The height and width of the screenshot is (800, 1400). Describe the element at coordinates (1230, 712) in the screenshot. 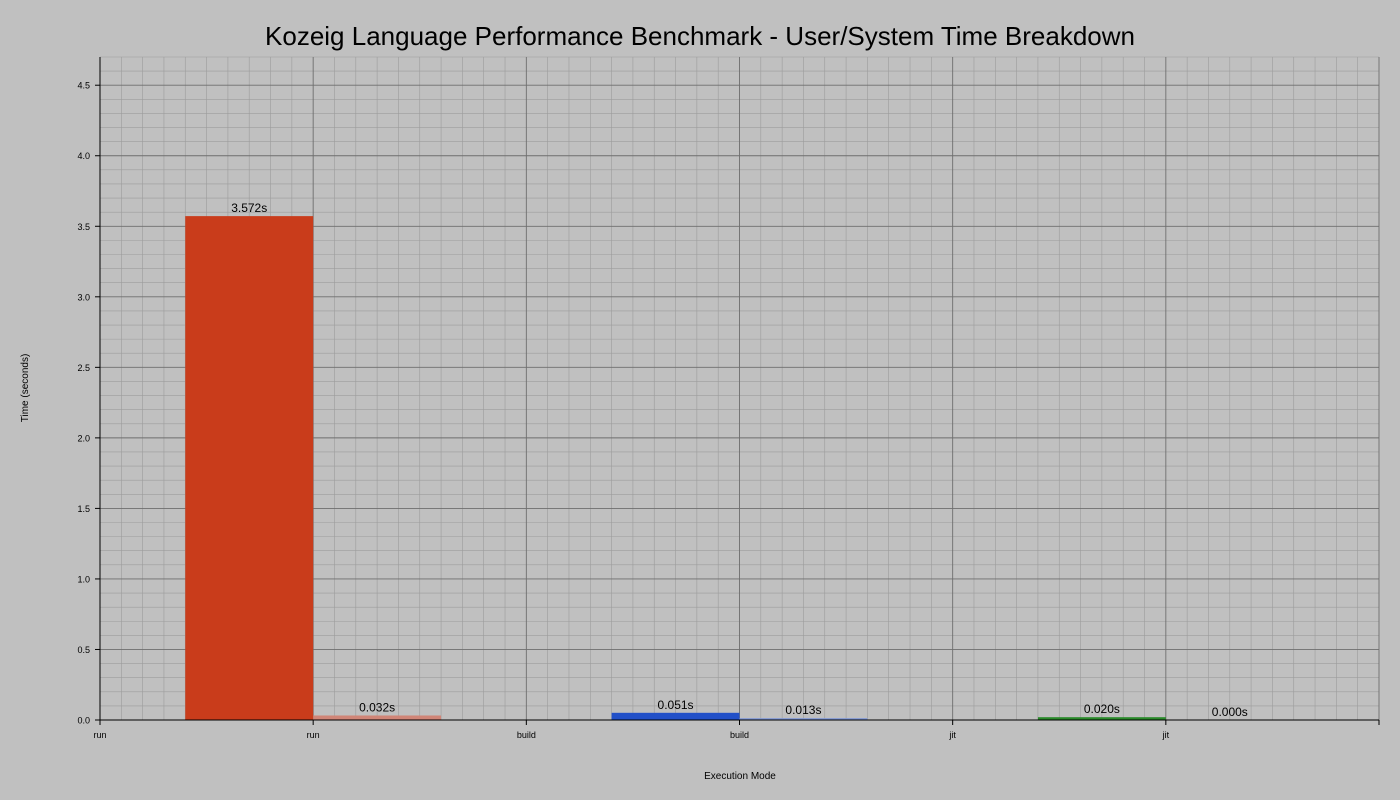

I see `bar-value-label: 0.000s` at that location.